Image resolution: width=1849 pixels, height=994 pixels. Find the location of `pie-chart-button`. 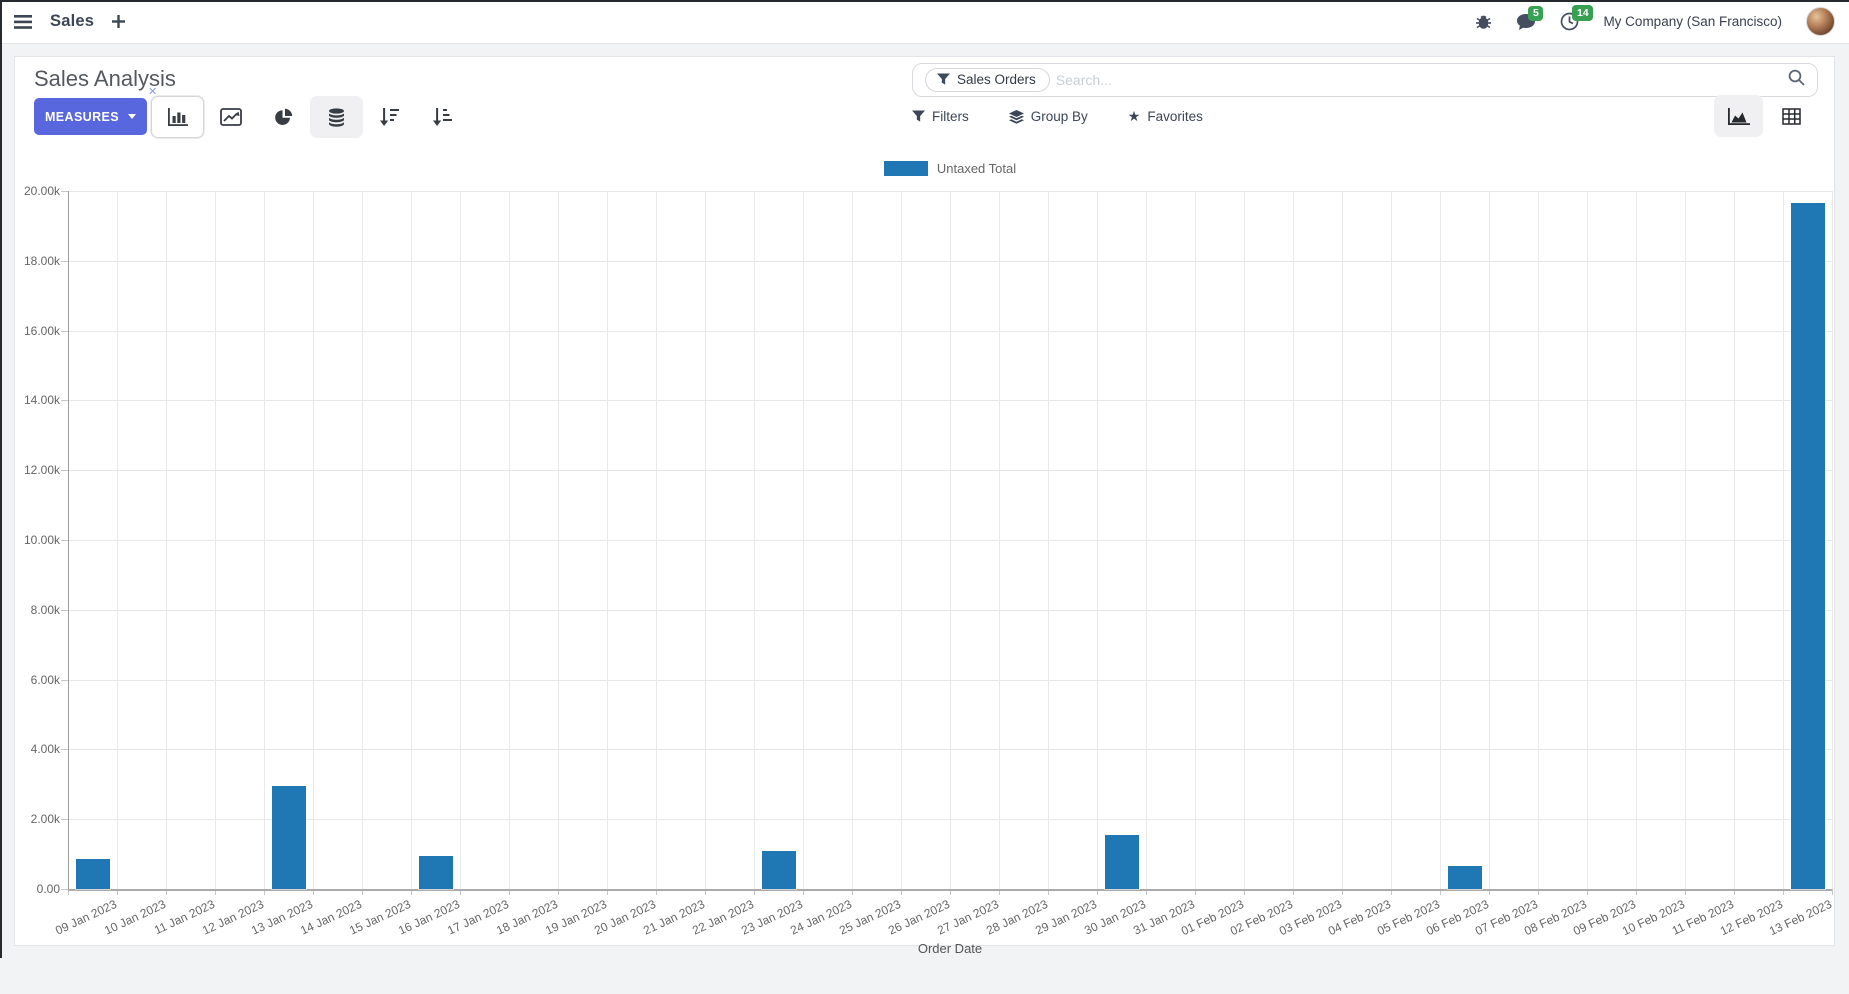

pie-chart-button is located at coordinates (283, 117).